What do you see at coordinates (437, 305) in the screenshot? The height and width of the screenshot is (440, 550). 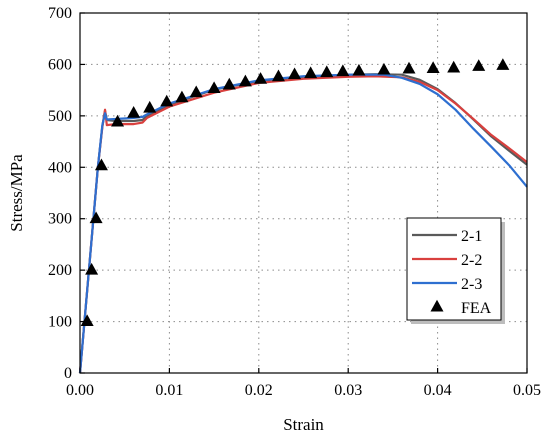 I see `legend-swatch-fea` at bounding box center [437, 305].